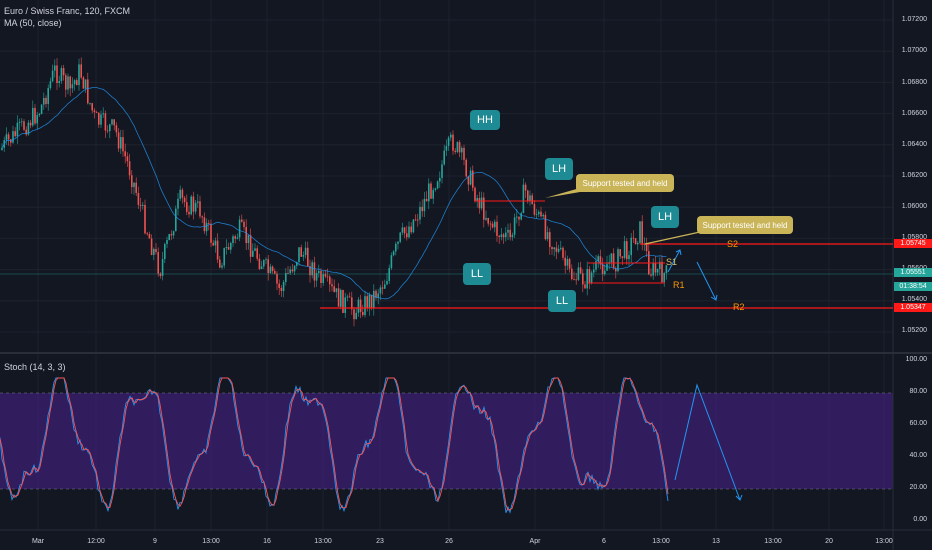  I want to click on r2-price-tag: 1.05347, so click(913, 307).